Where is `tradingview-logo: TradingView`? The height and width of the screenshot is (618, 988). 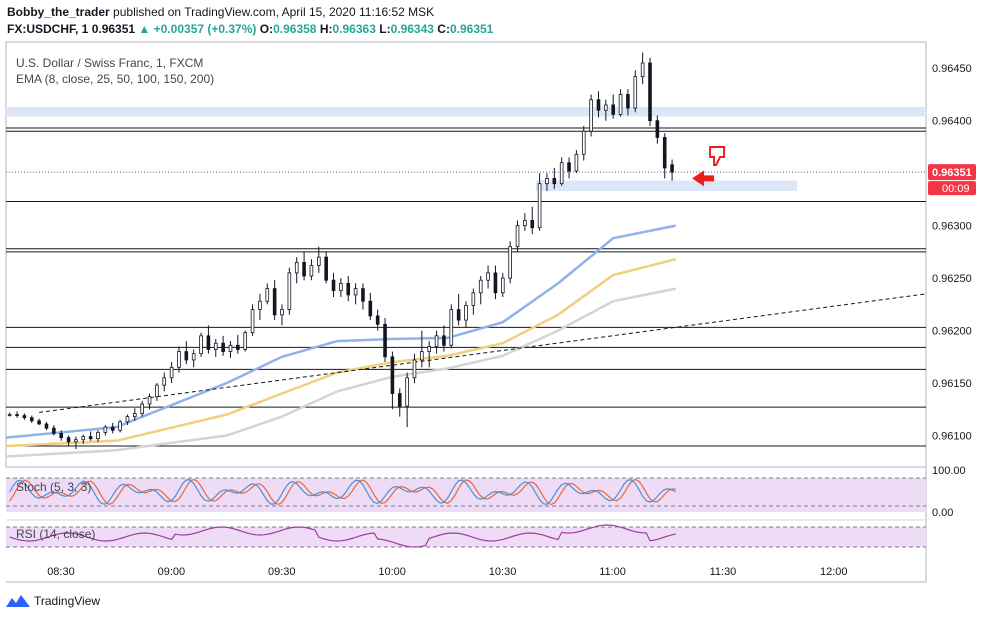 tradingview-logo: TradingView is located at coordinates (53, 601).